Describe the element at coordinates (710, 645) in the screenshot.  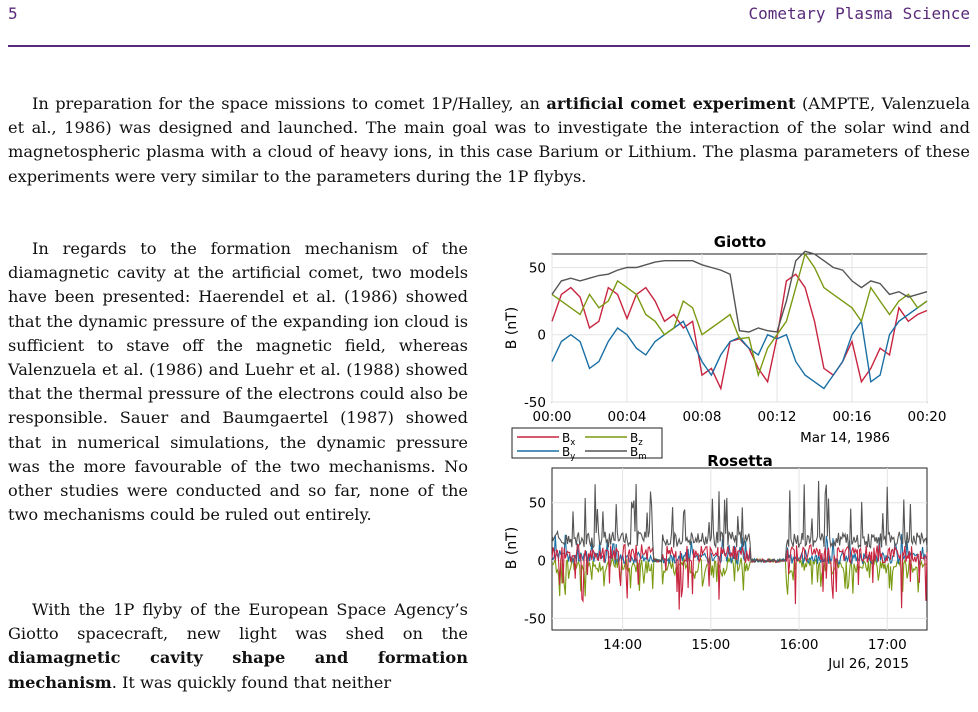
I see `rosetta-x-tick-label: 15:00` at that location.